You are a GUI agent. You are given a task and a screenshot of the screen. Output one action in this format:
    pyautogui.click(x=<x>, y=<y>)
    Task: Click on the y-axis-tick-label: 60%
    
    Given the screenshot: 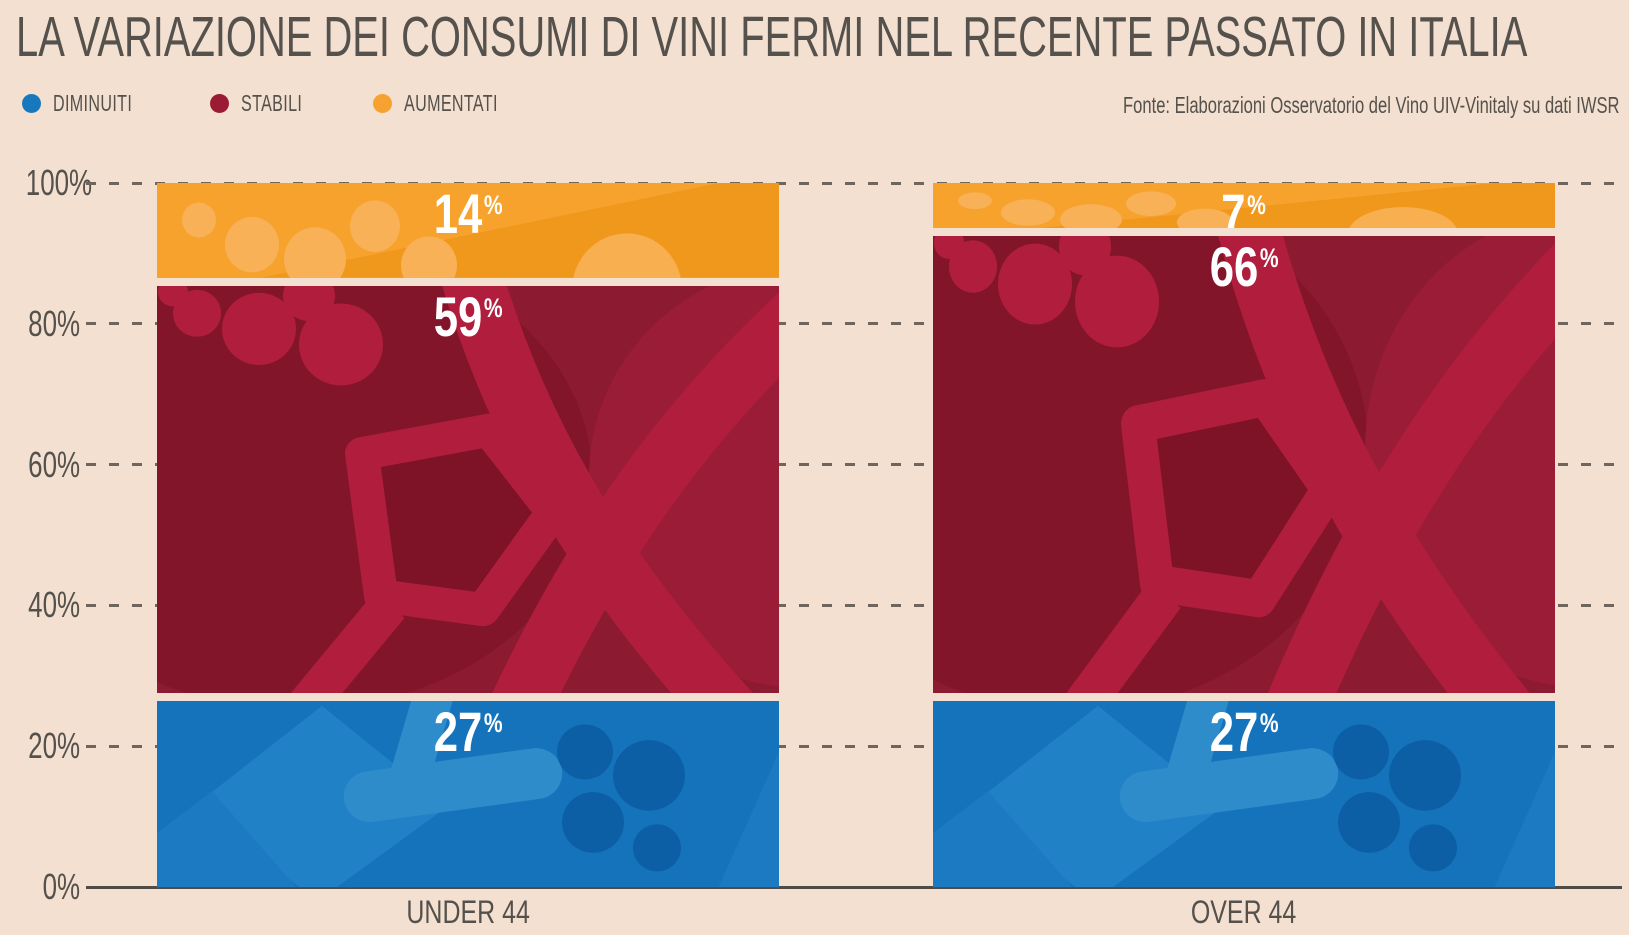 What is the action you would take?
    pyautogui.click(x=54, y=464)
    